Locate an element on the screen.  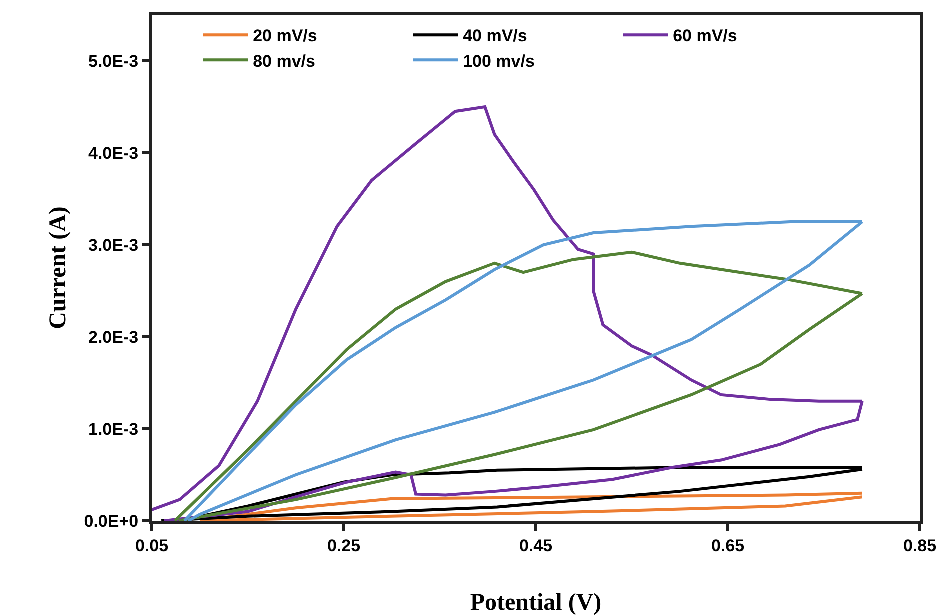
legend-label: 40 mV/s is located at coordinates (495, 36).